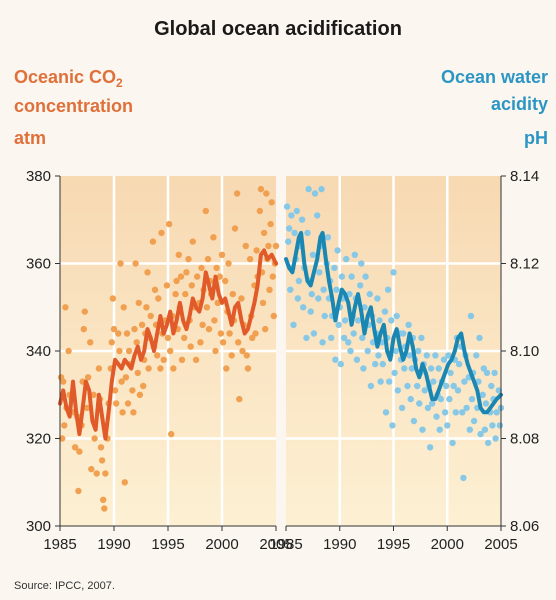 The image size is (556, 600). What do you see at coordinates (536, 138) in the screenshot?
I see `right-axis-unit: pH` at bounding box center [536, 138].